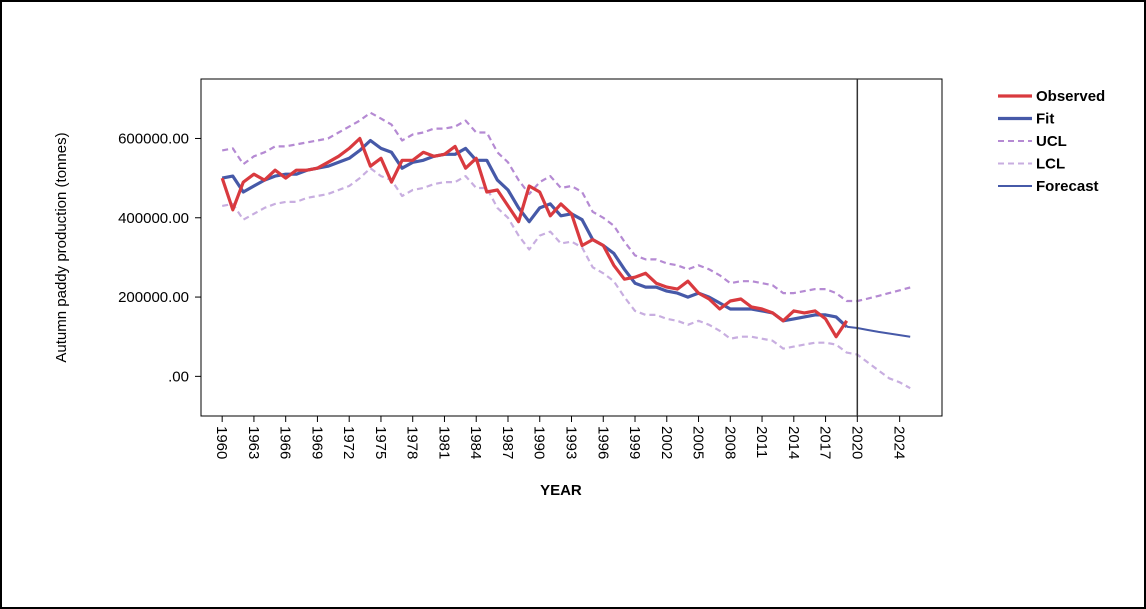 The height and width of the screenshot is (609, 1146). I want to click on x-tick-label: 1960, so click(221, 442).